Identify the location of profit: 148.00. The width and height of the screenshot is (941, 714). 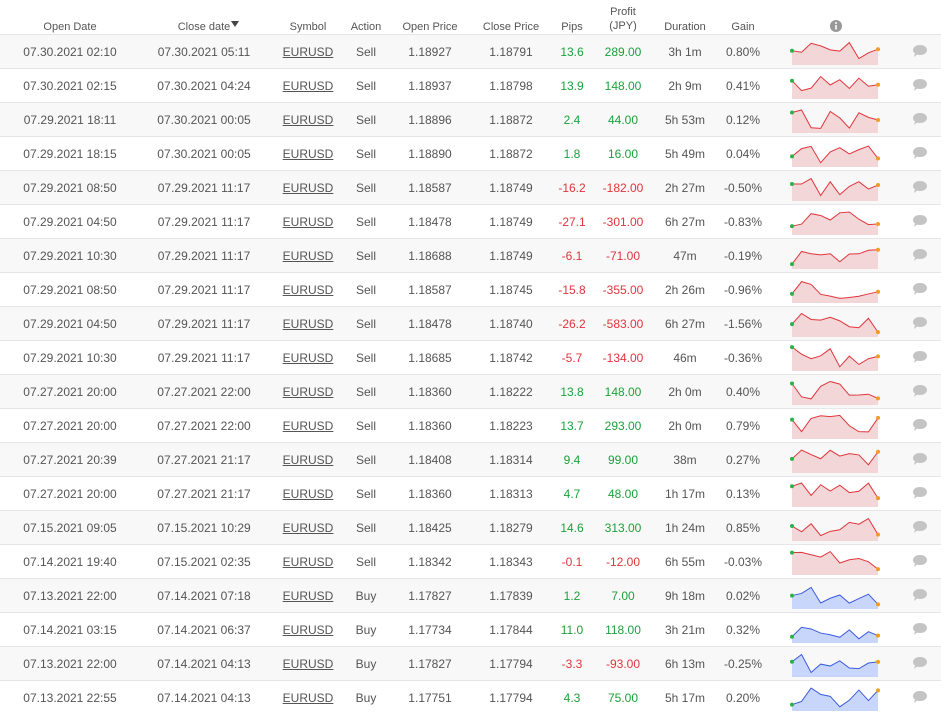
(623, 86).